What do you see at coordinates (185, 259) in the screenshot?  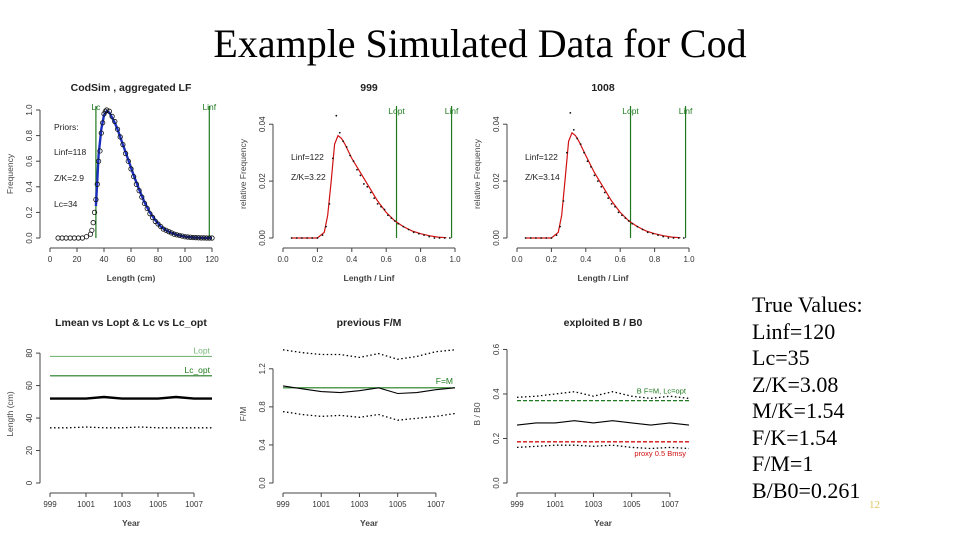 I see `chart1-x-tick-label: 100` at bounding box center [185, 259].